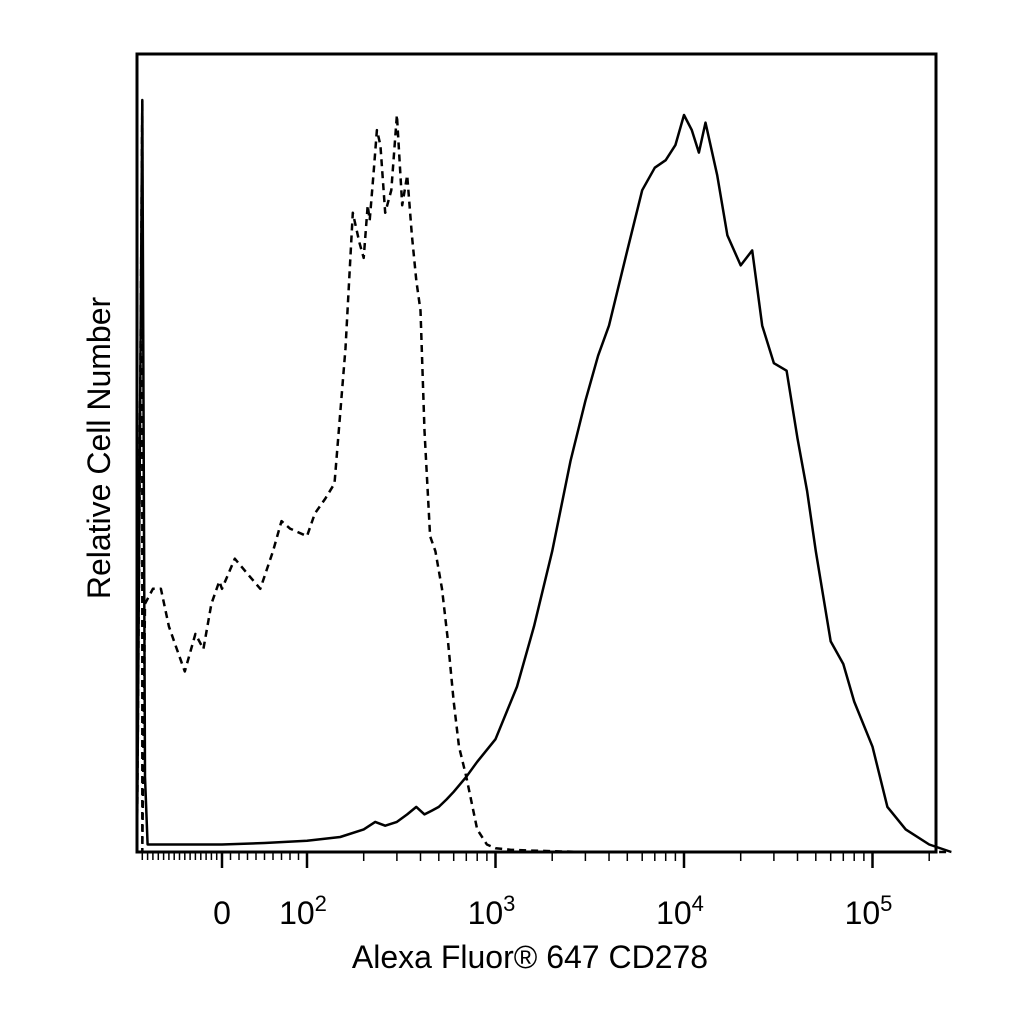 This screenshot has height=1024, width=1024. Describe the element at coordinates (99, 447) in the screenshot. I see `y-axis-label: Relative Cell Number` at that location.